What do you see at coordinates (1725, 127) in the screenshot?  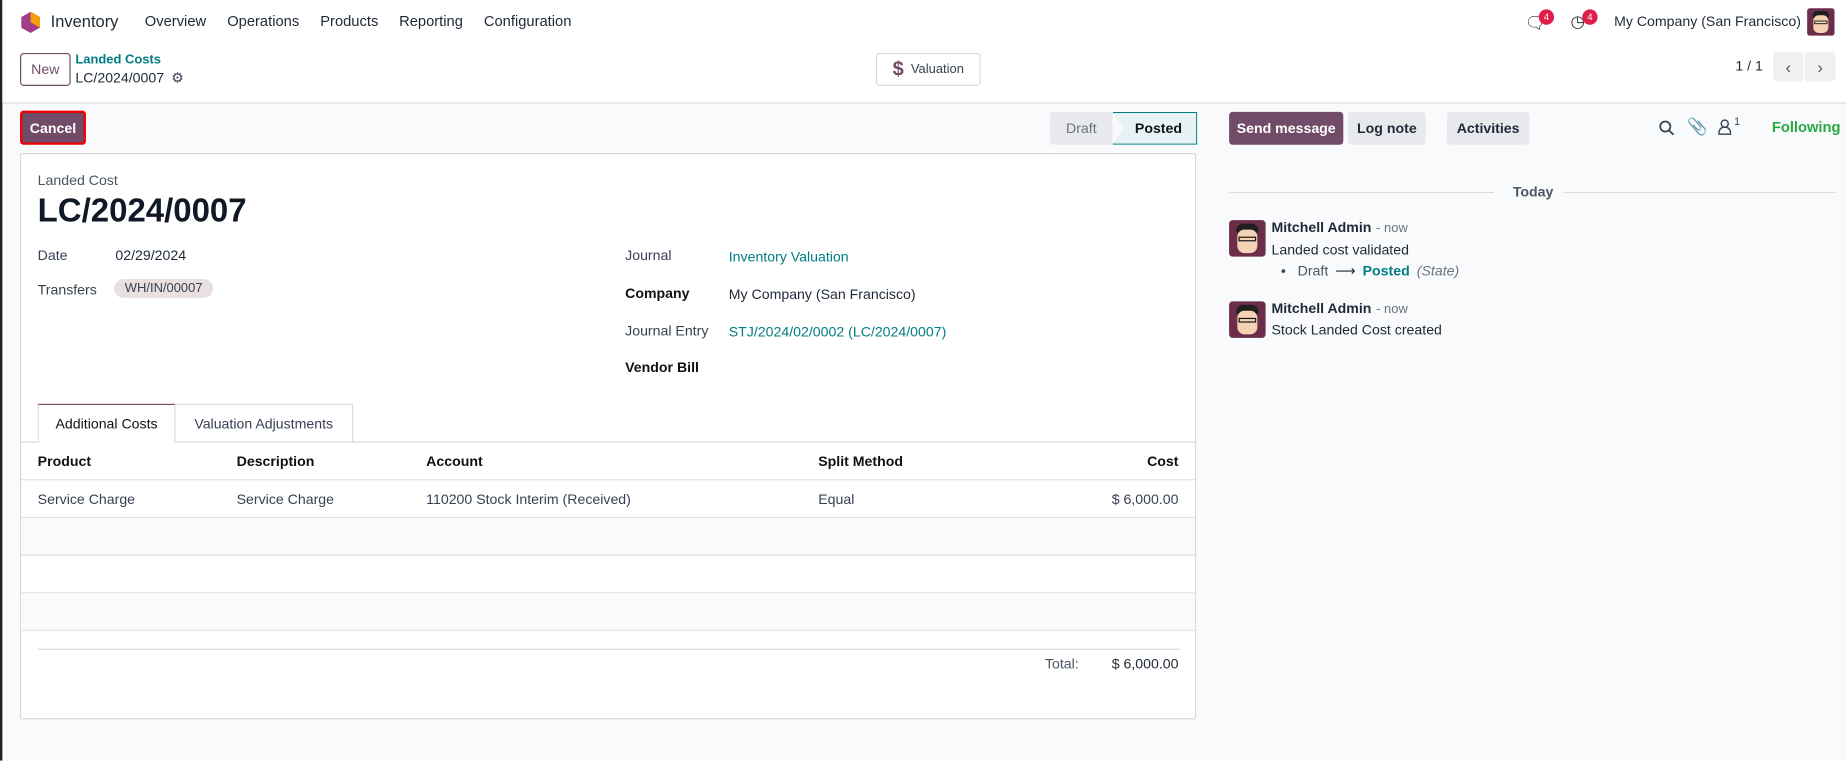 I see `followers-icon` at bounding box center [1725, 127].